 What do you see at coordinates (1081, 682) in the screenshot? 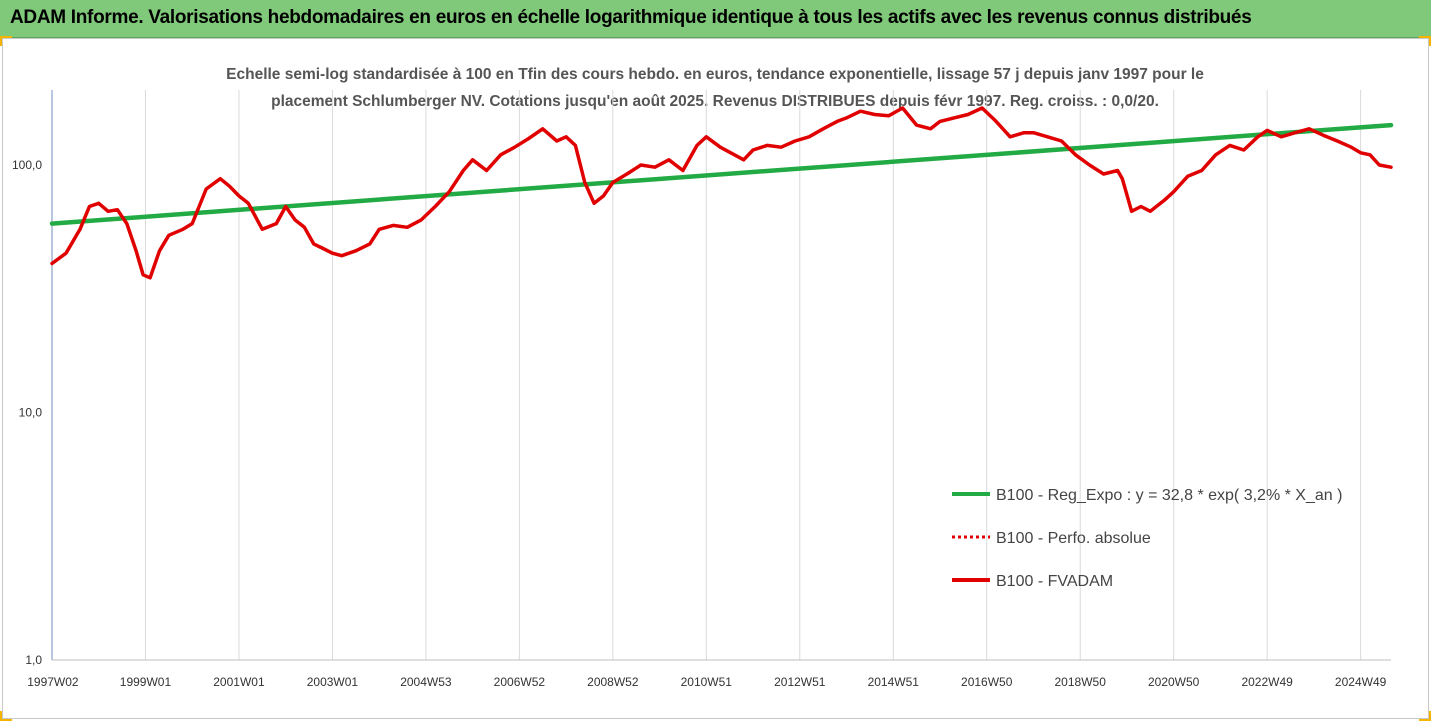
I see `x-tick-label: 2018W50` at bounding box center [1081, 682].